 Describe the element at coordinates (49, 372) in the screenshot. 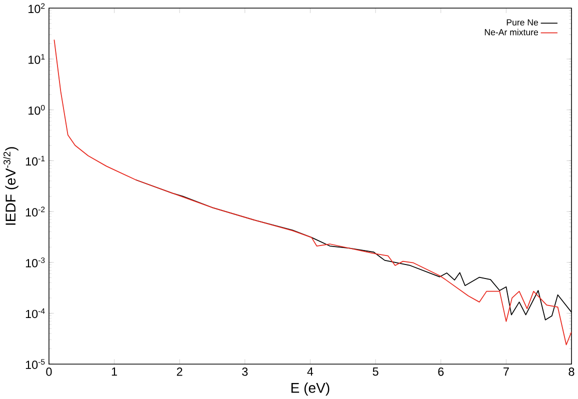

I see `x-tick-label: 0` at that location.